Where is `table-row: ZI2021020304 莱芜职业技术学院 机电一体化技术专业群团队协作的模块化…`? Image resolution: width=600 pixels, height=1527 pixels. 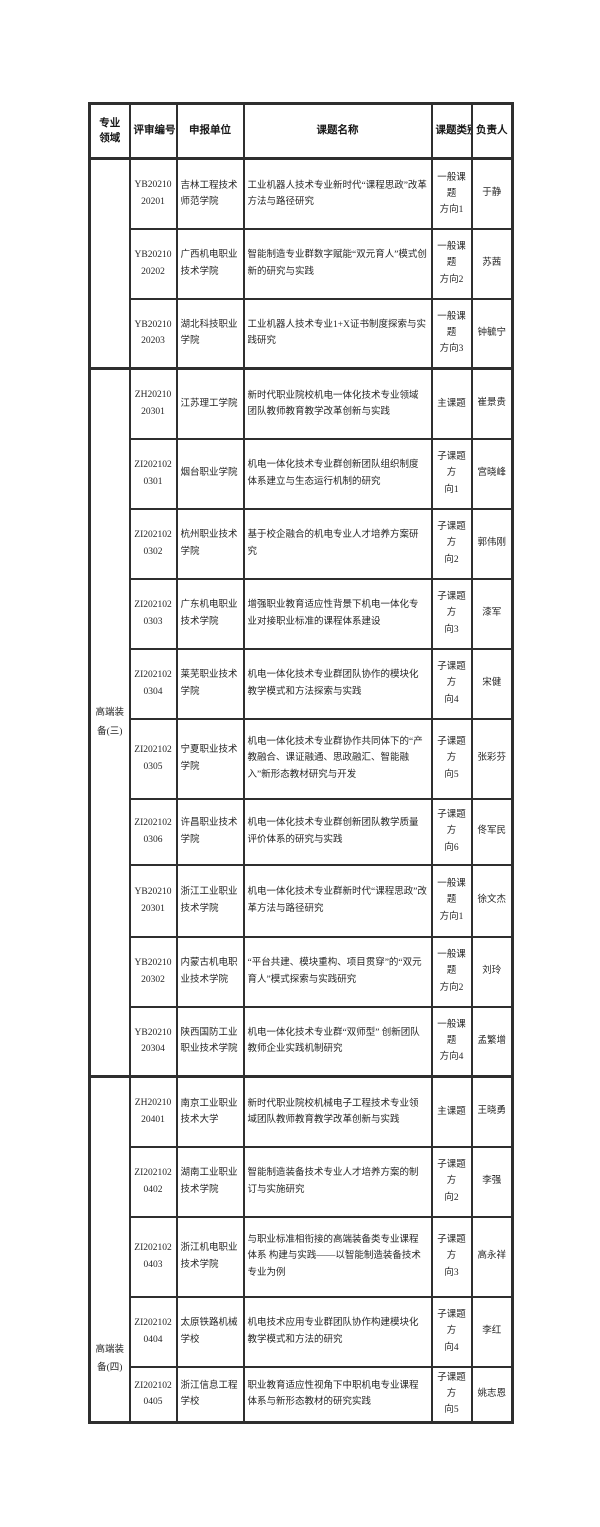 table-row: ZI2021020304 莱芜职业技术学院 机电一体化技术专业群团队协作的模块化… is located at coordinates (302, 683).